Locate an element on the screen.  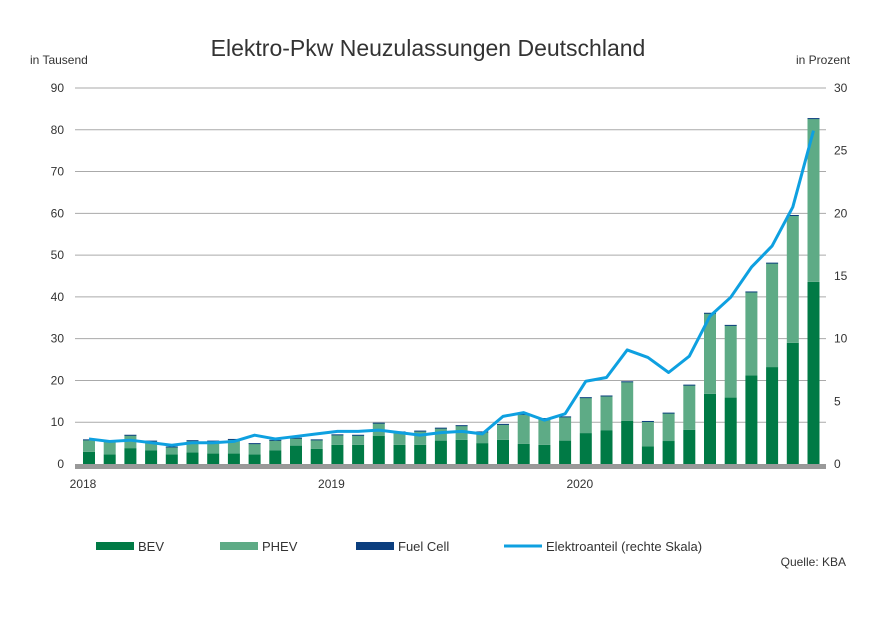
legend-label: Fuel Cell is located at coordinates (423, 546).